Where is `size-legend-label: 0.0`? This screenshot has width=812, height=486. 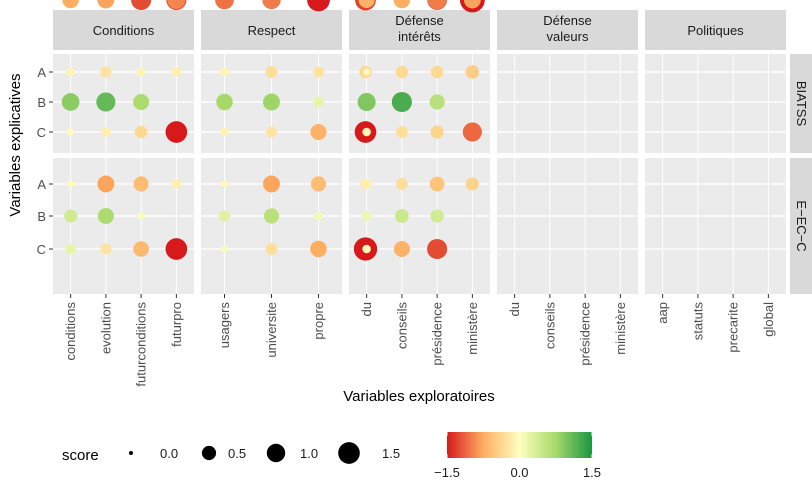 size-legend-label: 0.0 is located at coordinates (169, 453).